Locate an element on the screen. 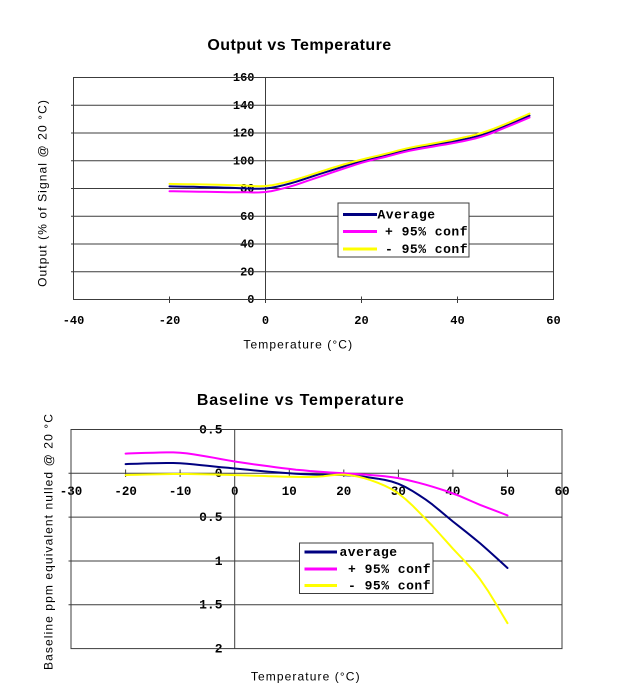 This screenshot has width=628, height=689. svg-text: Output vs Temperature is located at coordinates (299, 45).